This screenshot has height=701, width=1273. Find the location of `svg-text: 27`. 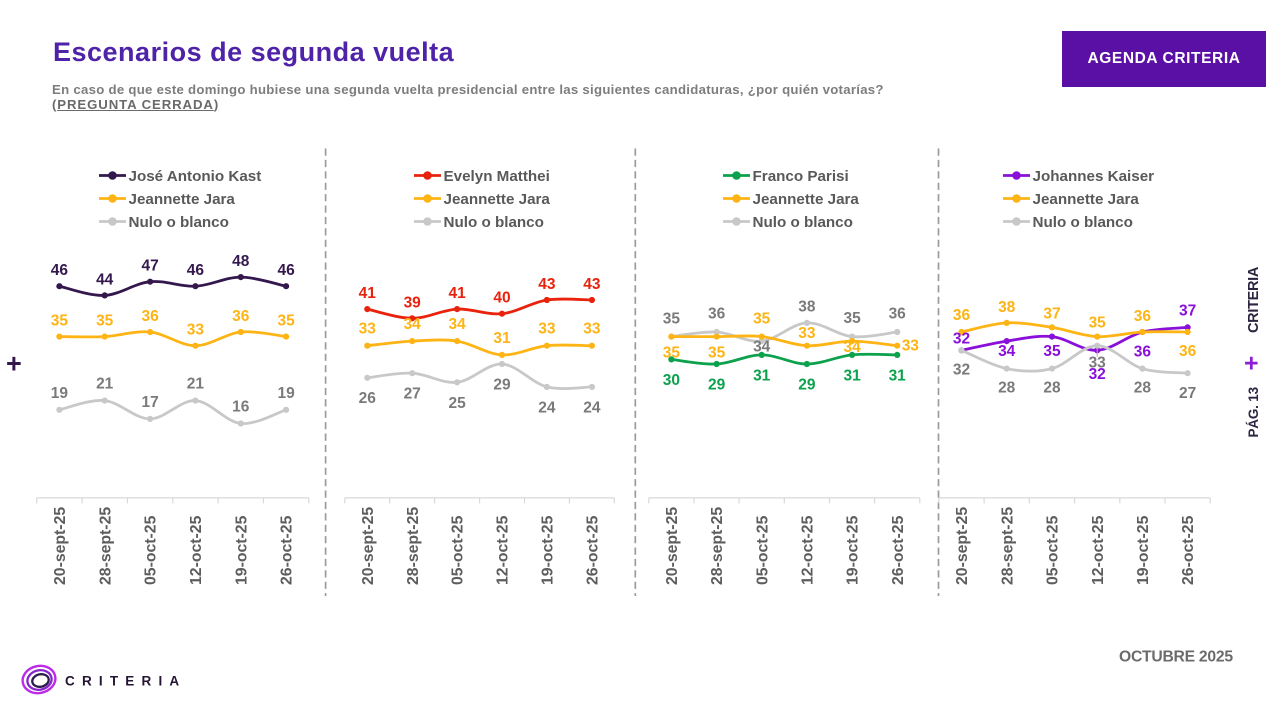

svg-text: 27 is located at coordinates (412, 394).